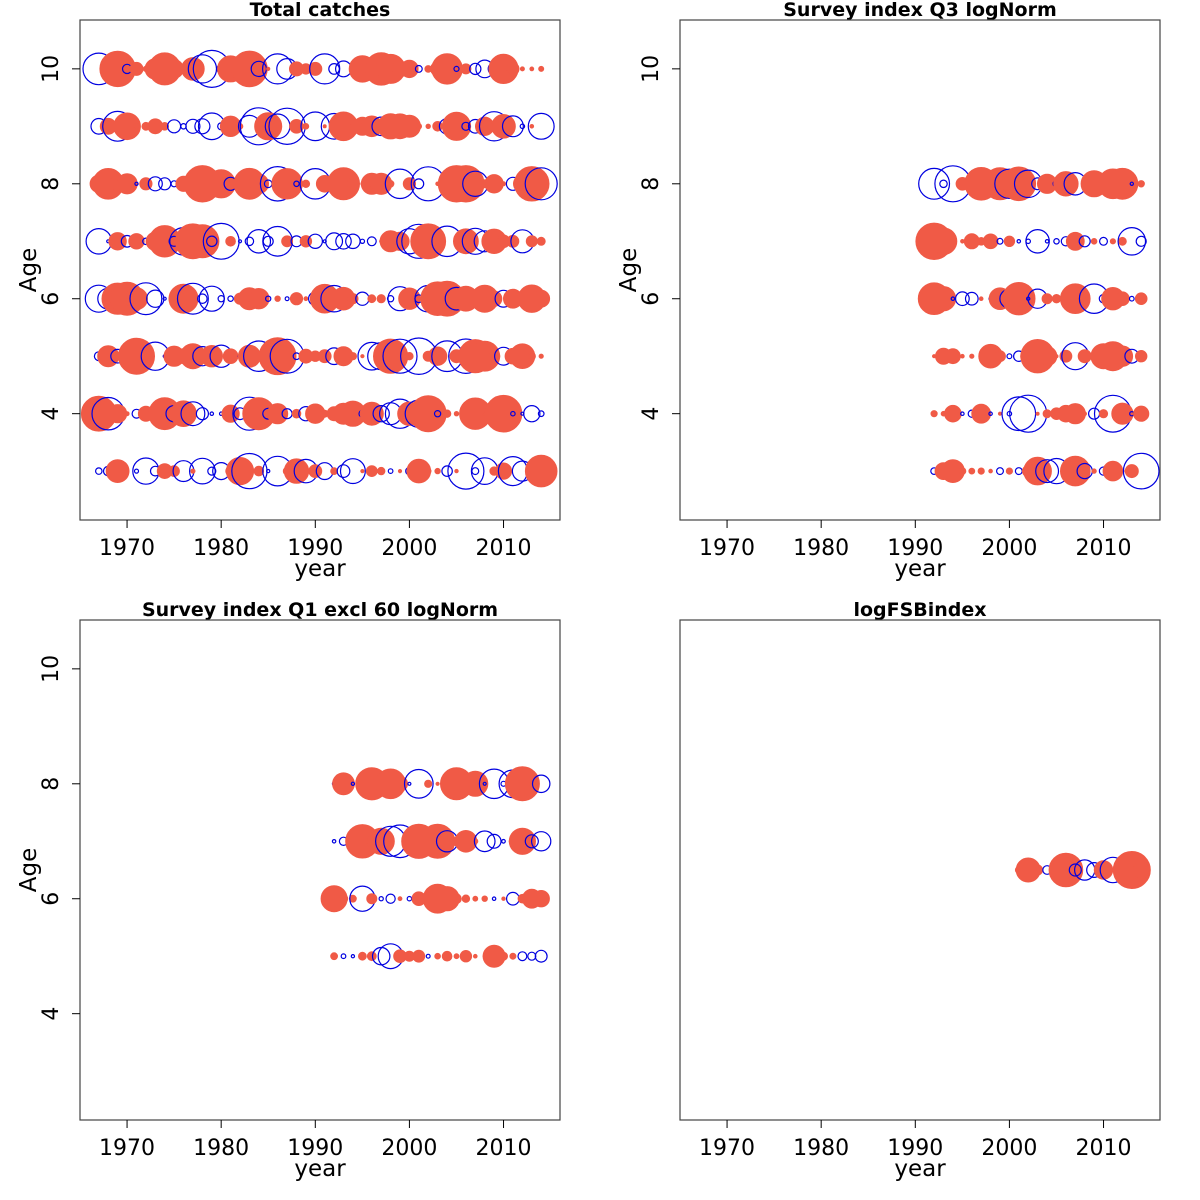  I want to click on y-tick-label: 4, so click(51, 414).